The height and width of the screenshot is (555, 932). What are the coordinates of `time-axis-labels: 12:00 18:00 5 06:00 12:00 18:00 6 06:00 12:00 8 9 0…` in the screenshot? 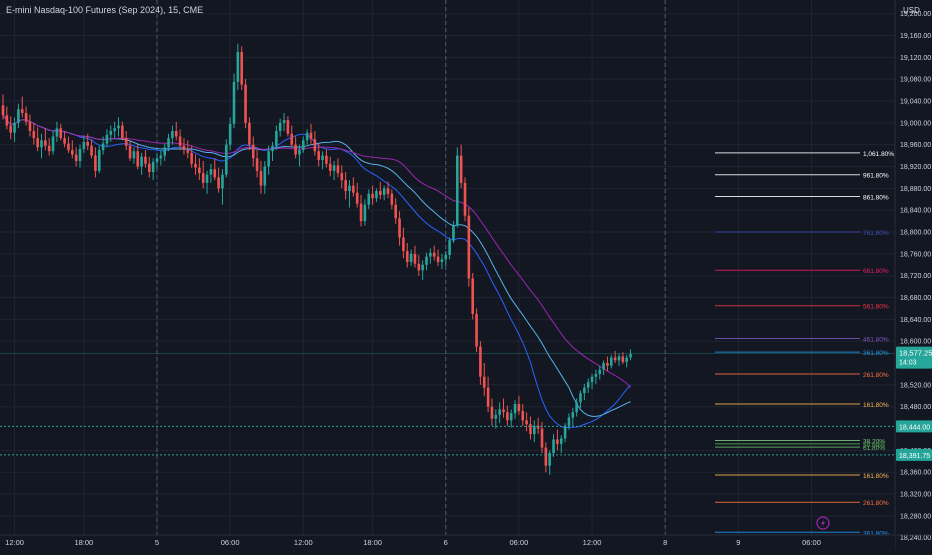 It's located at (413, 542).